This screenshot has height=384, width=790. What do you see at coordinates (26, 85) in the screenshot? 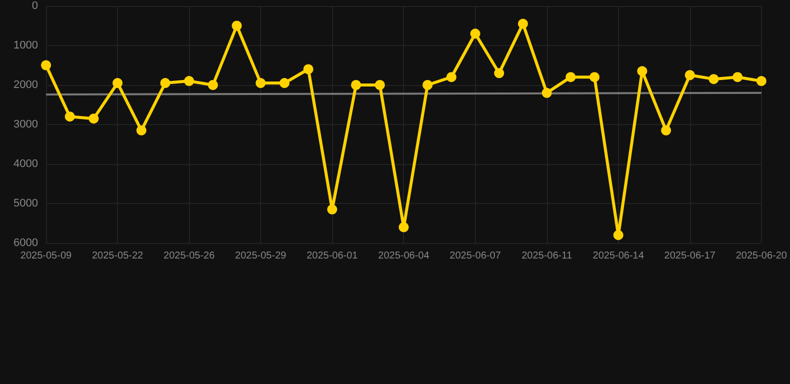
I see `y-tick-label: 2000` at bounding box center [26, 85].